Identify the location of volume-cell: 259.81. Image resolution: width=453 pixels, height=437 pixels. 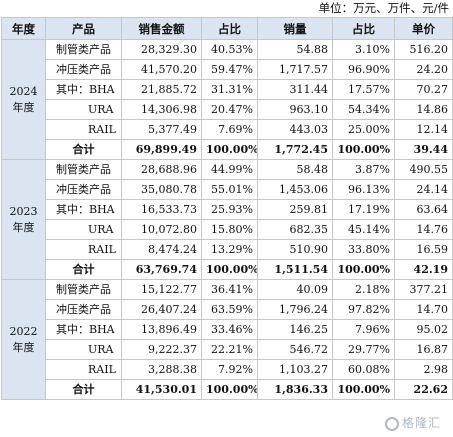
(295, 209).